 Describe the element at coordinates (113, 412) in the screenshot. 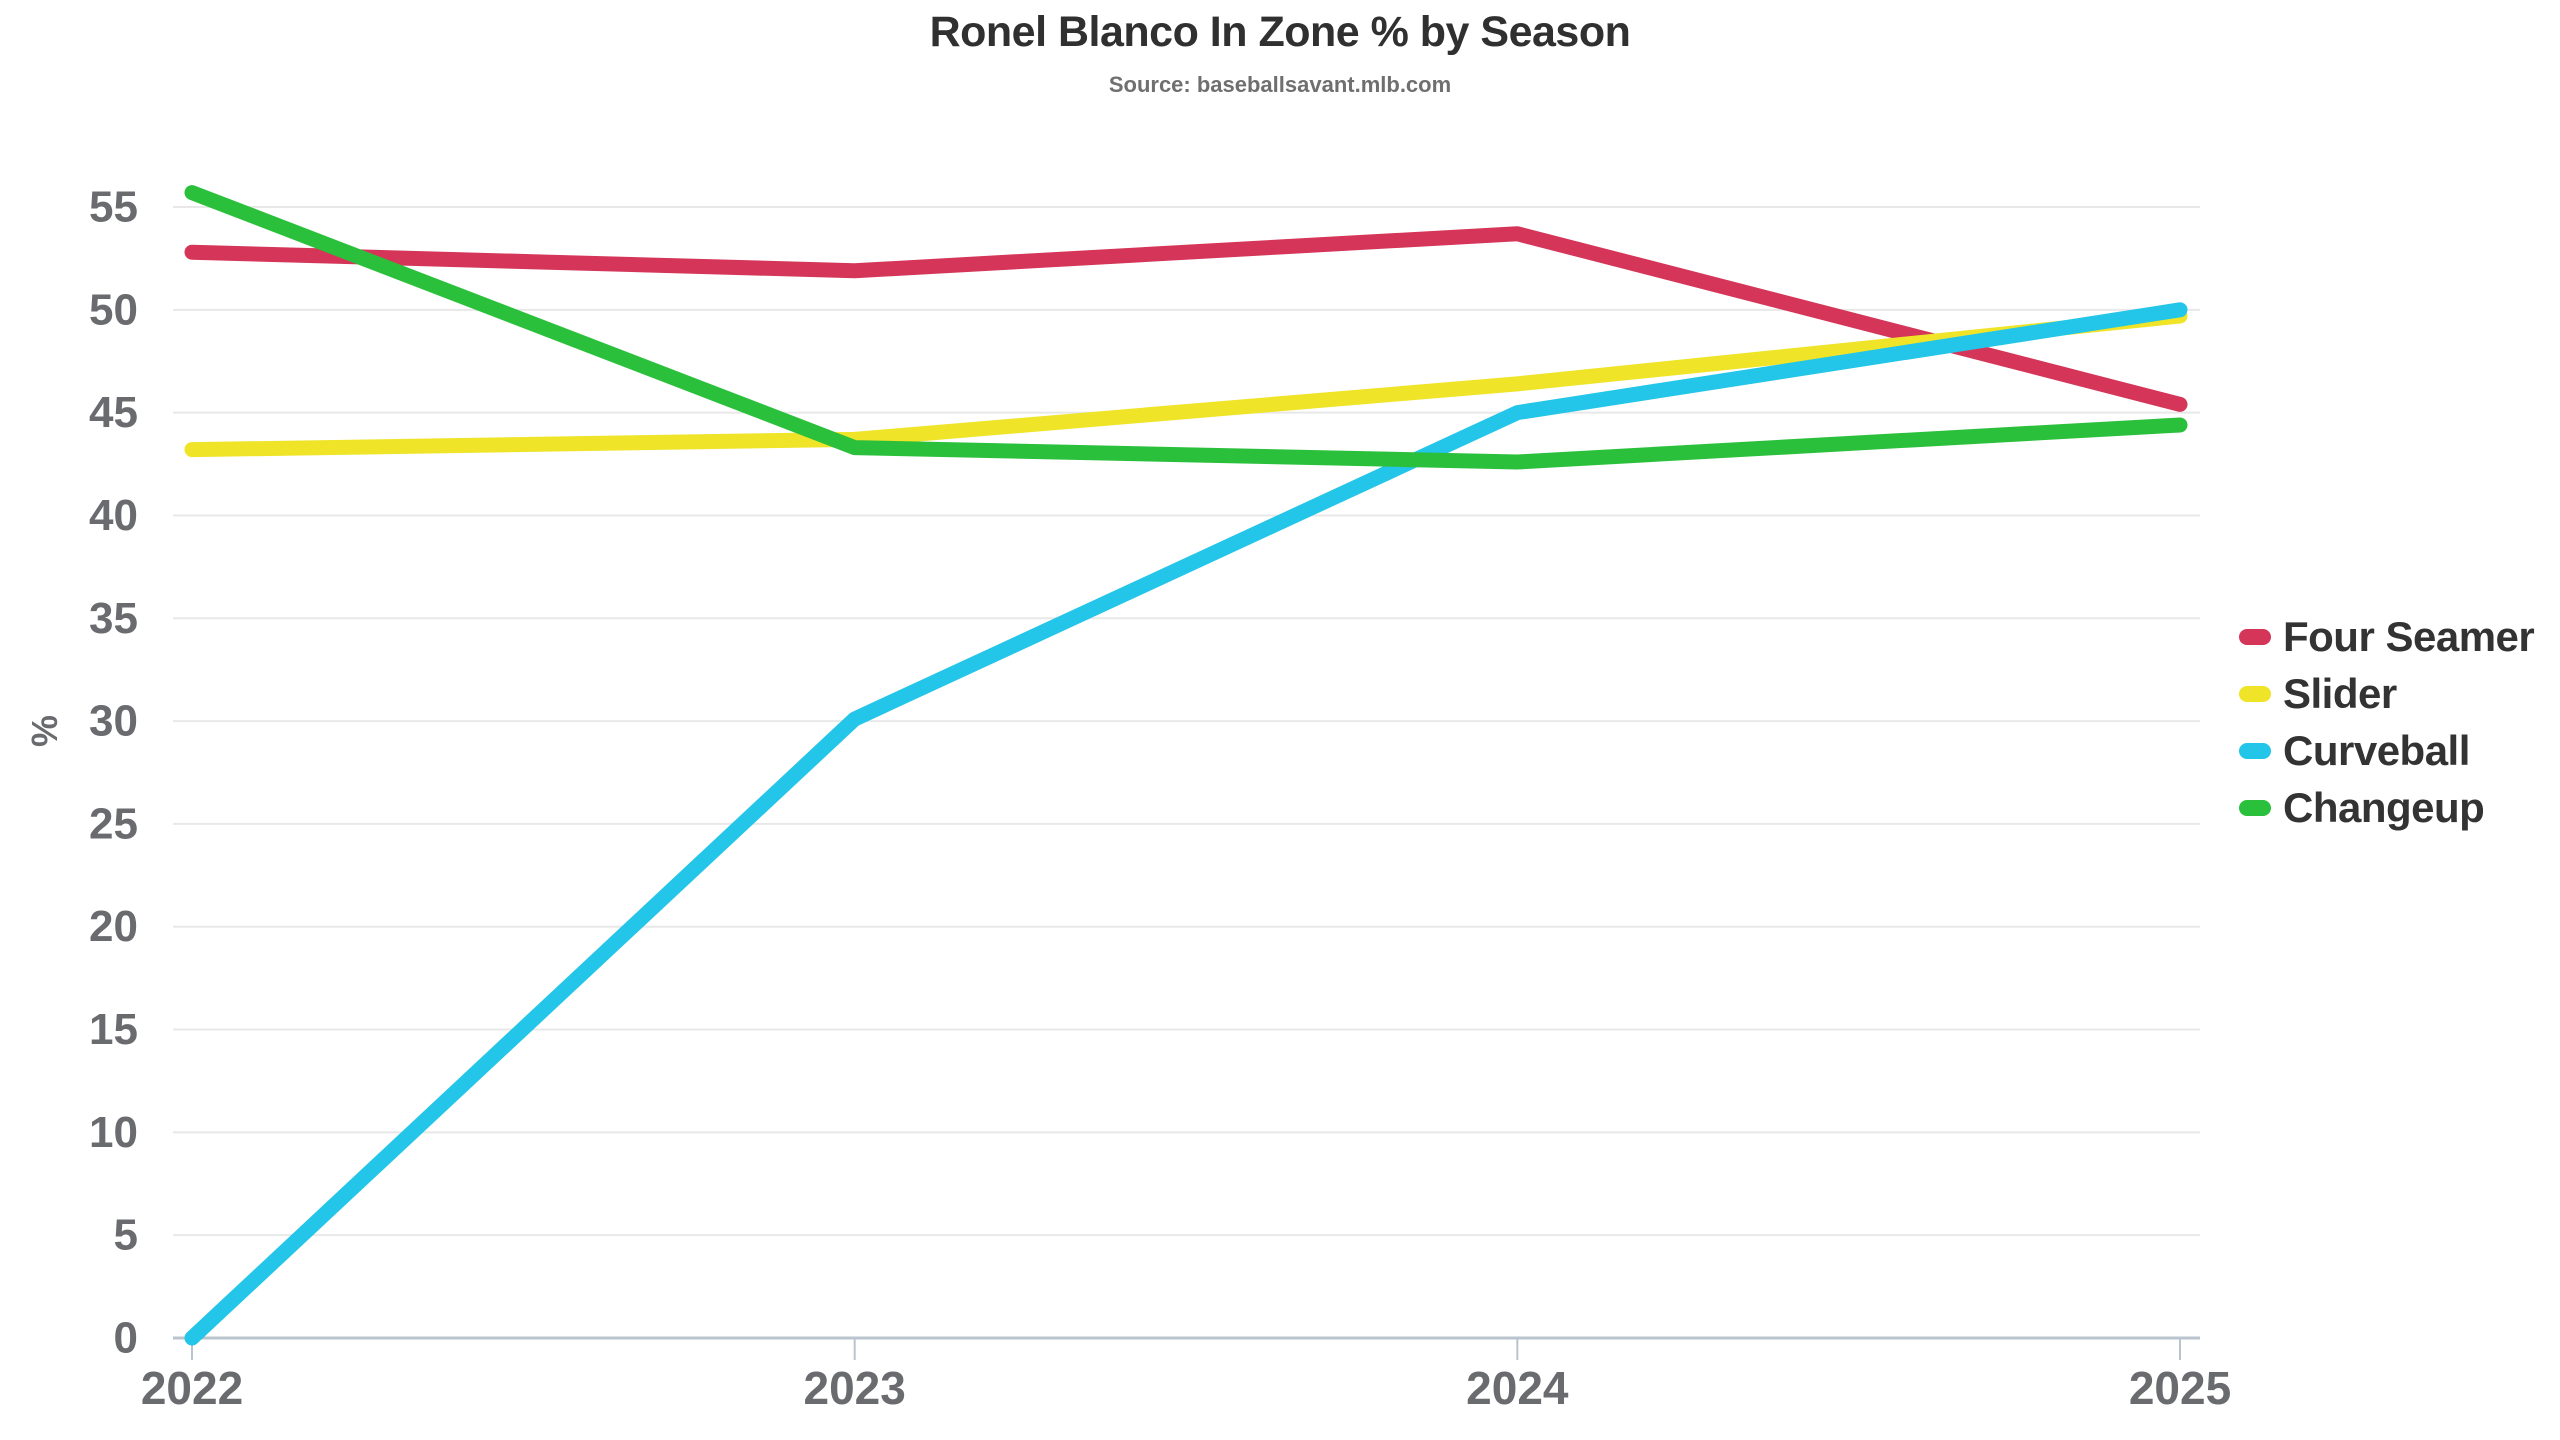

I see `y-tick-label: 45` at that location.